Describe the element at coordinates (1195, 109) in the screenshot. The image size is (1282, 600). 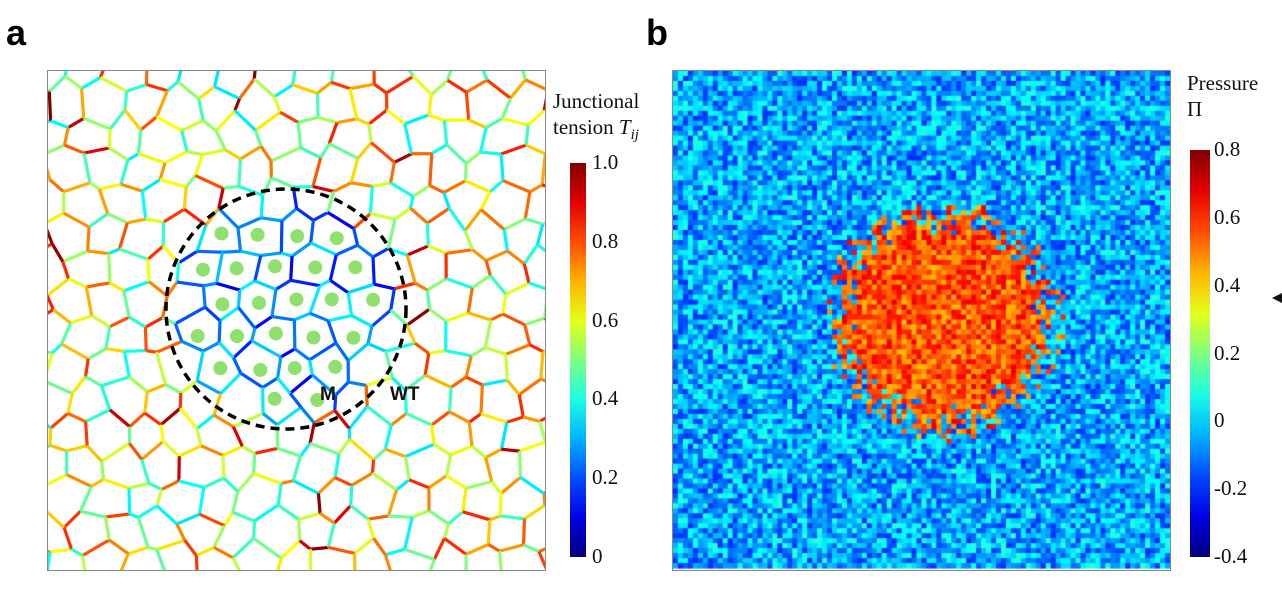
I see `colorbar-b-title-line2: Π` at that location.